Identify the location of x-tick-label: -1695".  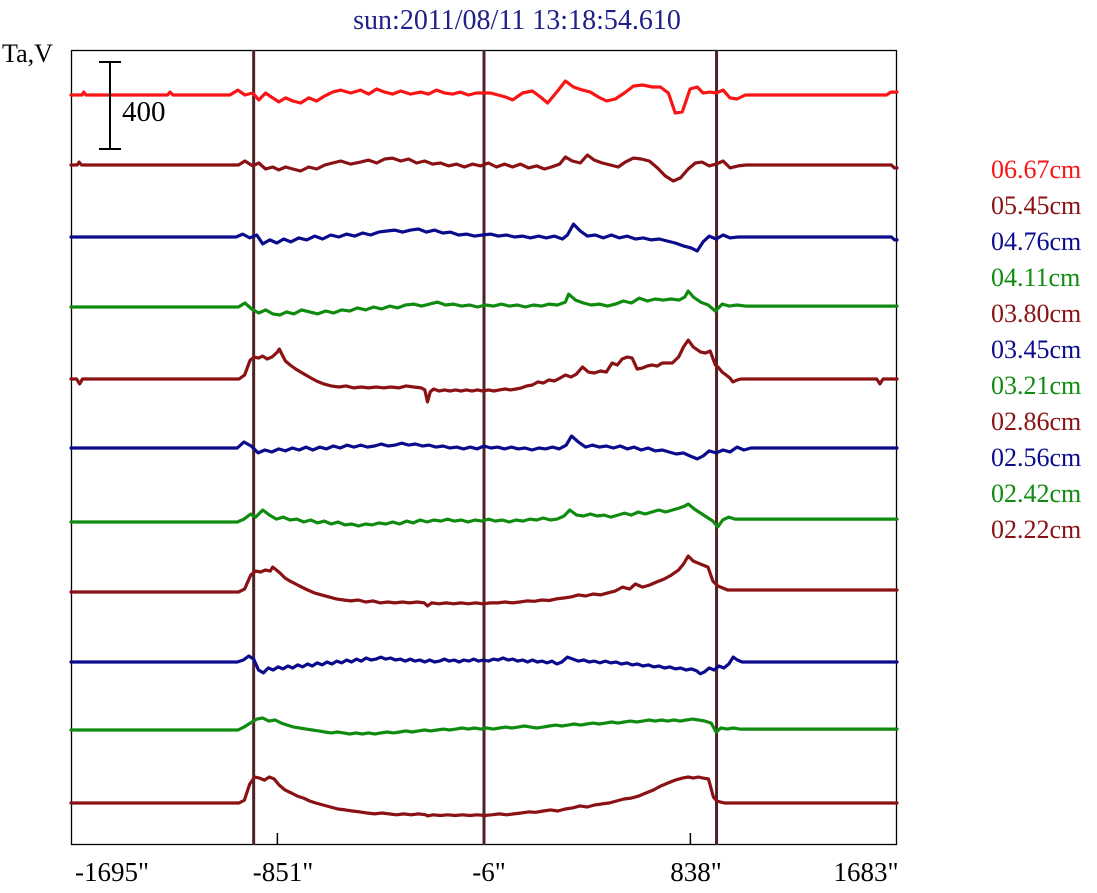
(112, 872).